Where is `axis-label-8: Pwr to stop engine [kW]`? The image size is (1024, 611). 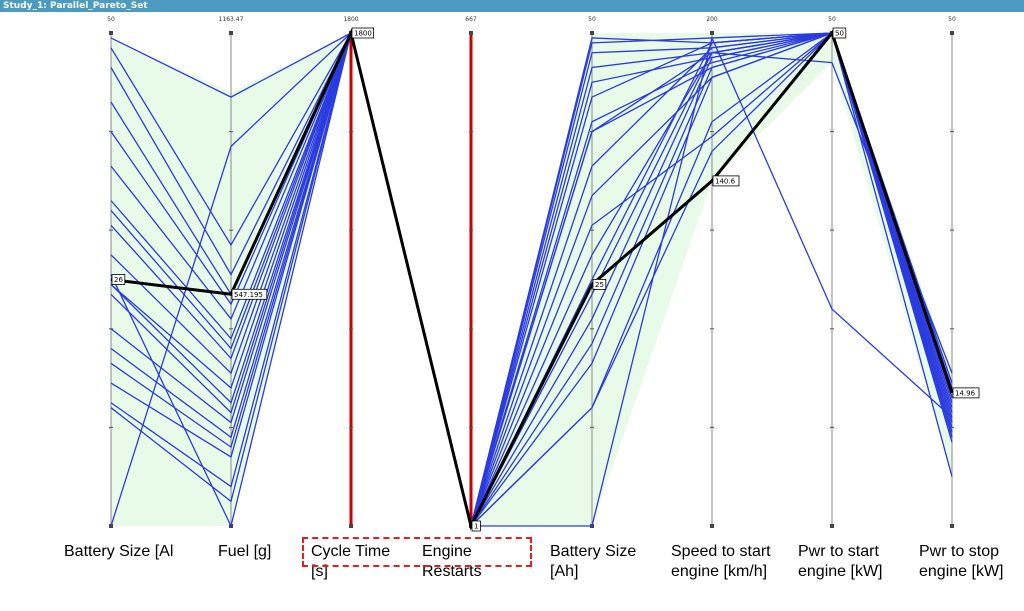
axis-label-8: Pwr to stop engine [kW] is located at coordinates (961, 561).